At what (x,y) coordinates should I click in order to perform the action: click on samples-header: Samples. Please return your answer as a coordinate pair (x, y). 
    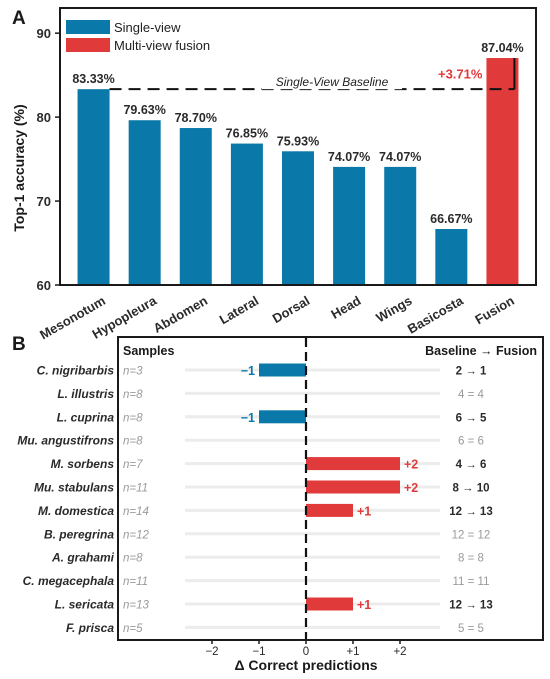
    Looking at the image, I should click on (148, 351).